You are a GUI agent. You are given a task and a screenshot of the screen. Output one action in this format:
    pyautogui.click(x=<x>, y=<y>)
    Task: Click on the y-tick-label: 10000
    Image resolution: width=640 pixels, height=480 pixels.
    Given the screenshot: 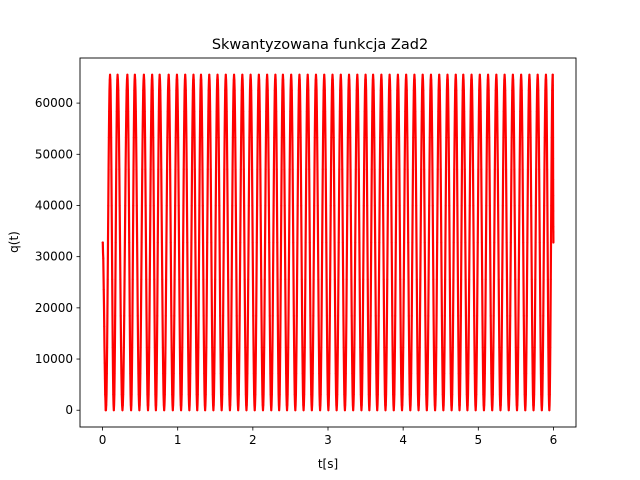 What is the action you would take?
    pyautogui.click(x=54, y=359)
    